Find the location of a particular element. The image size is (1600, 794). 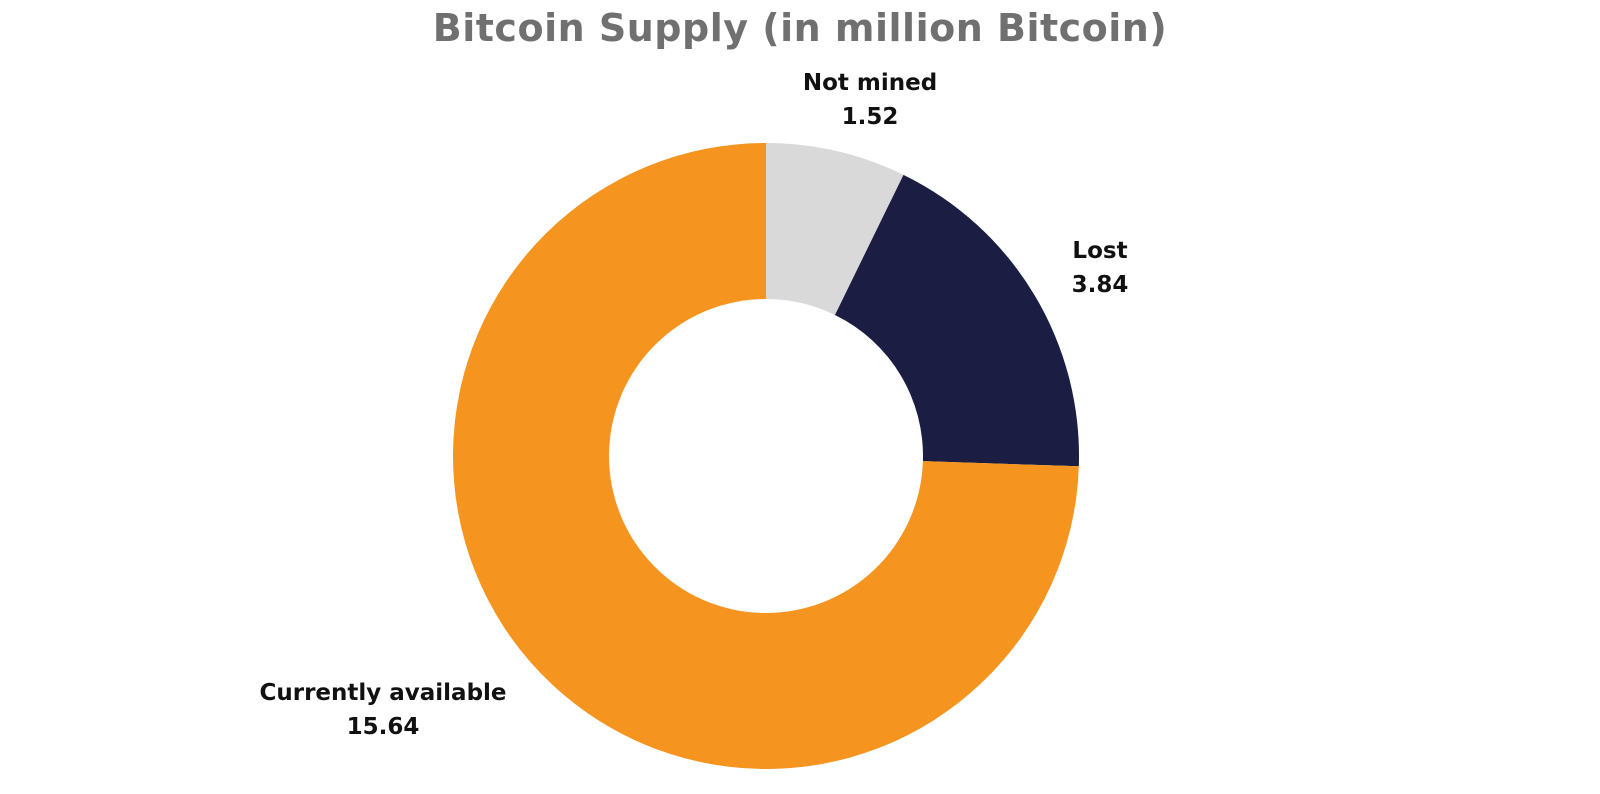

donut-slice-not-mined is located at coordinates (835, 229).